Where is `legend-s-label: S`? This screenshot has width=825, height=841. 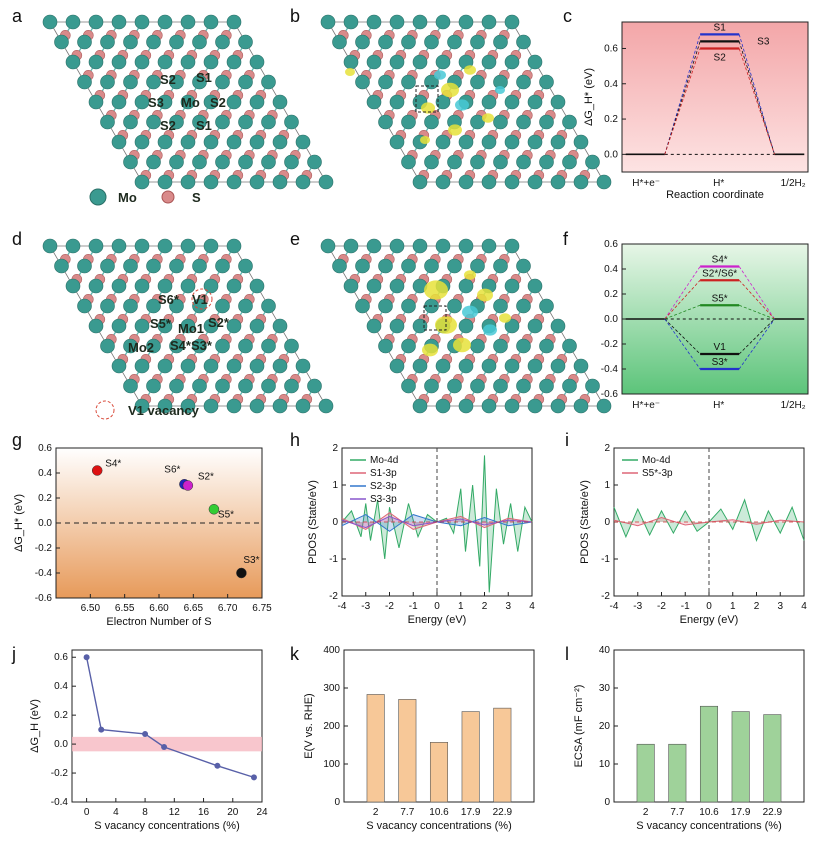
legend-s-label: S is located at coordinates (196, 197).